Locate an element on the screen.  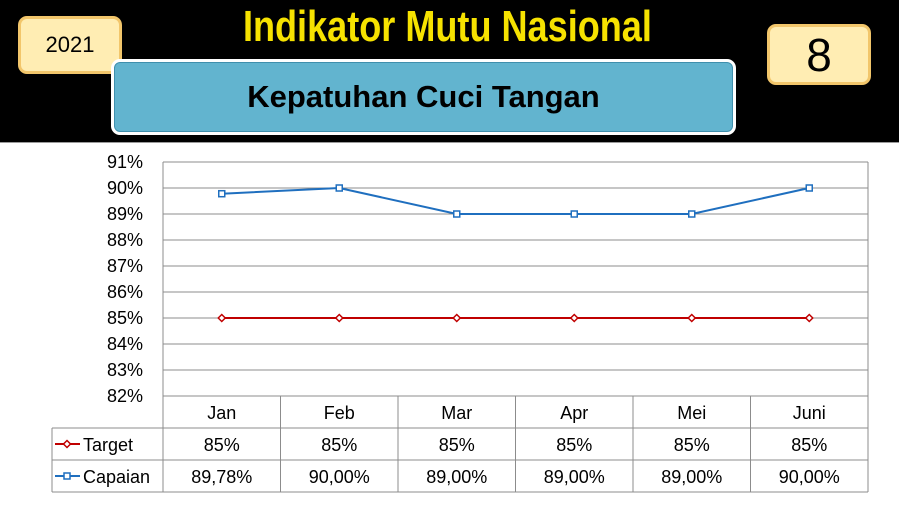
indicator-subtitle: Kepatuhan Cuci Tangan is located at coordinates (423, 97).